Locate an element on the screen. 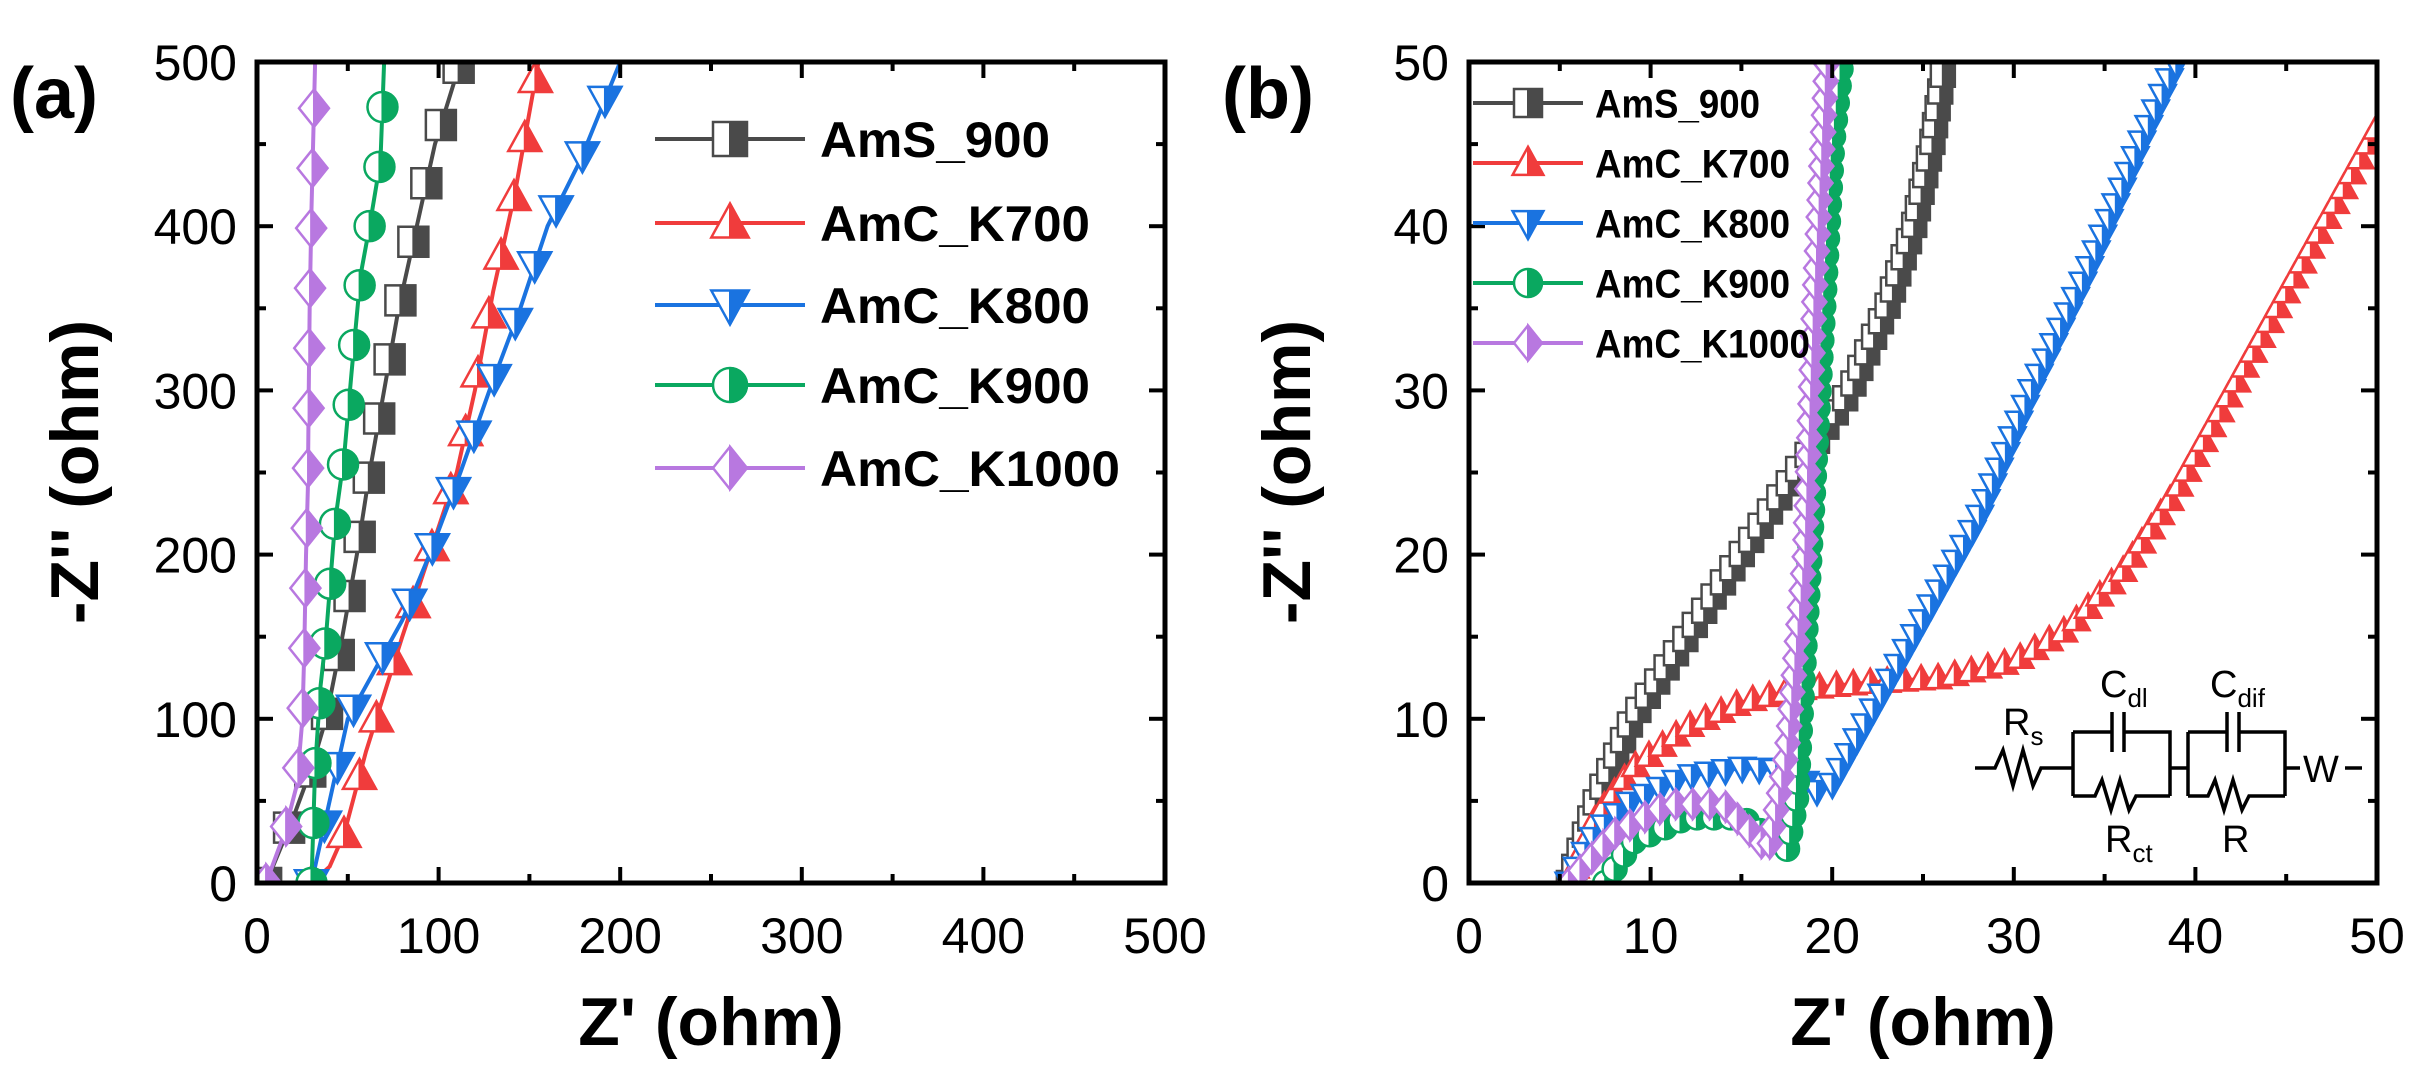 The width and height of the screenshot is (2417, 1080). y-tick-label: 100 is located at coordinates (195, 720).